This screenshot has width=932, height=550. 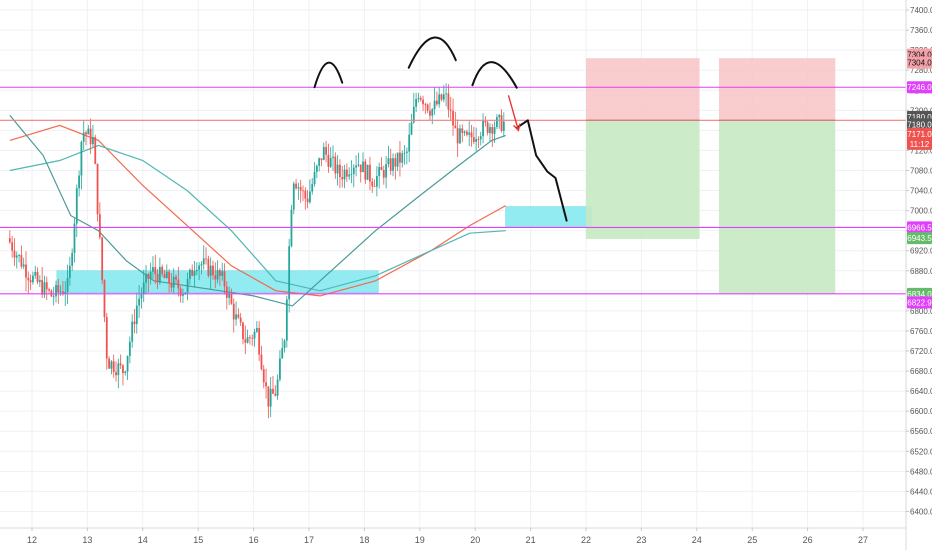 What do you see at coordinates (921, 471) in the screenshot?
I see `price-tick-label: 6480.0` at bounding box center [921, 471].